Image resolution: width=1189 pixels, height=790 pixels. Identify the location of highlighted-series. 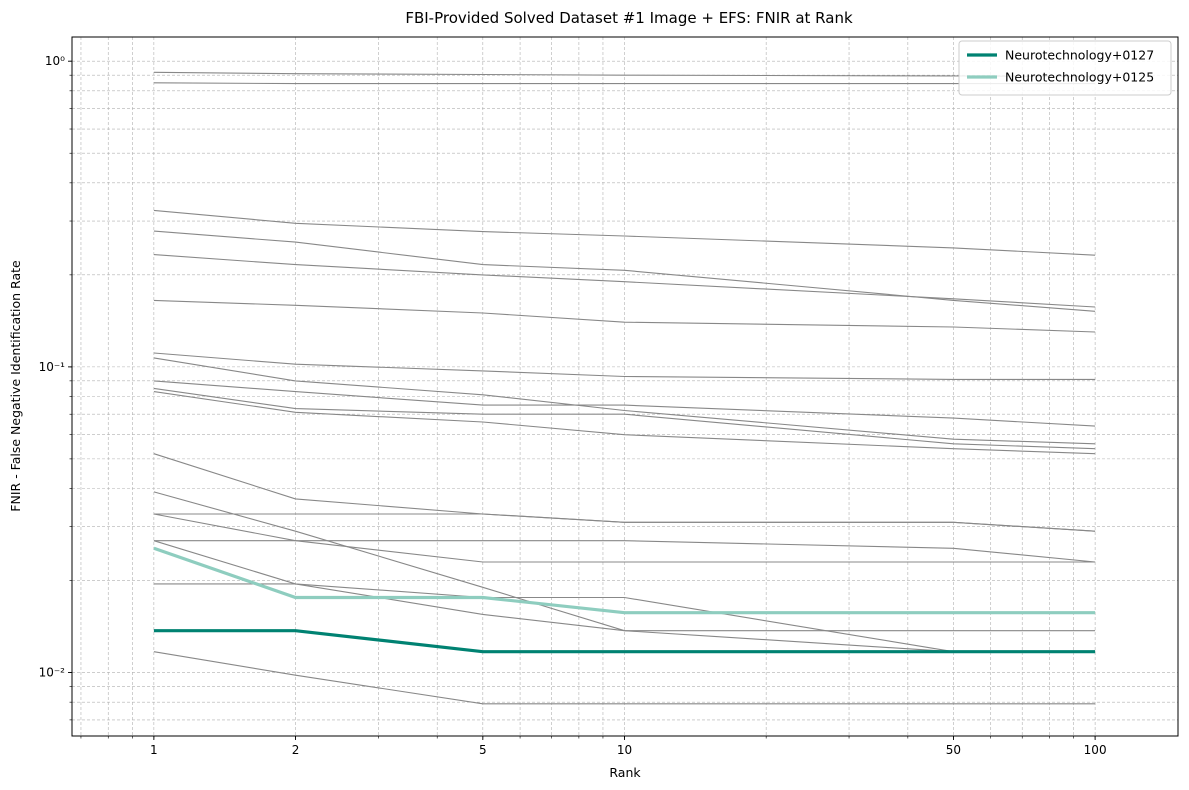
(624, 600).